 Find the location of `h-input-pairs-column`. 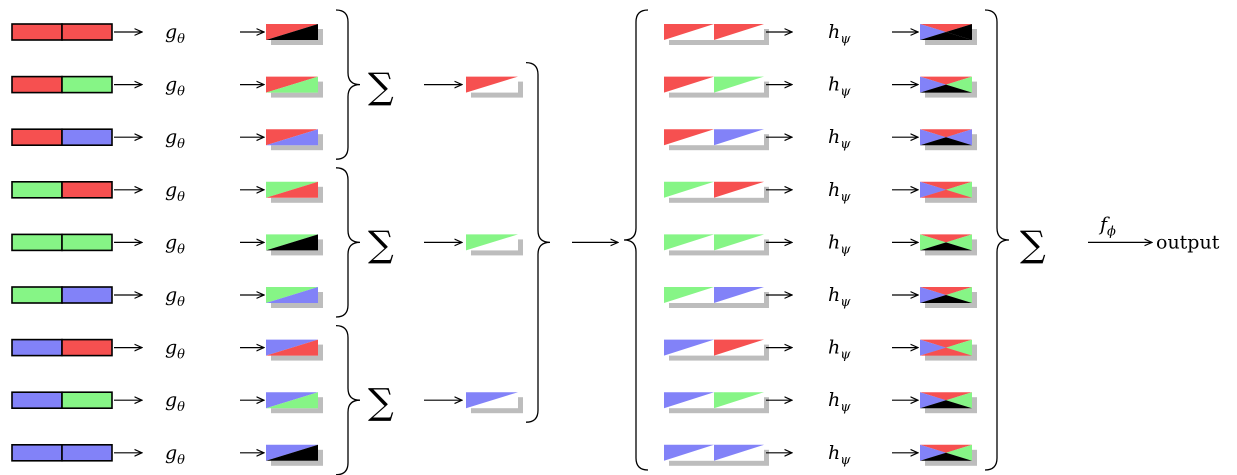

h-input-pairs-column is located at coordinates (728, 245).